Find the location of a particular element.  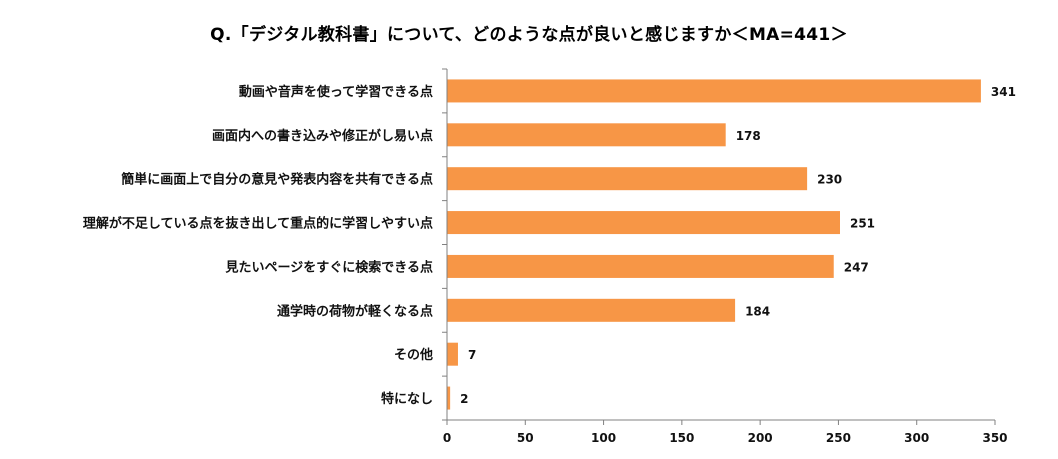

category-label: 動画や音声を使って学習できる点 is located at coordinates (336, 92).